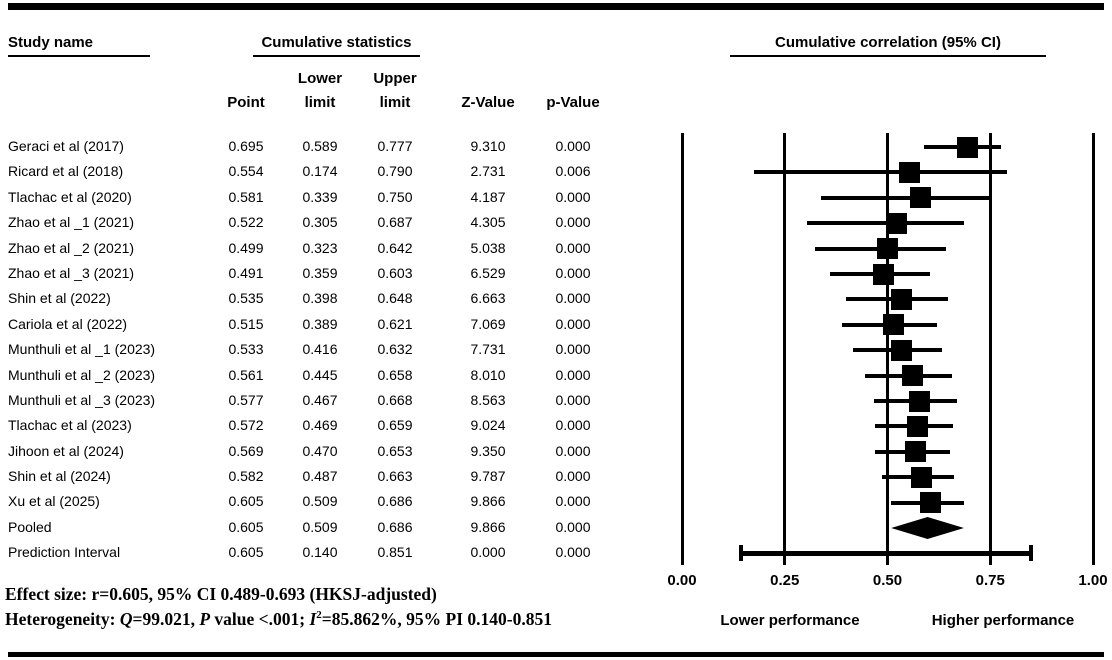 The width and height of the screenshot is (1112, 660). Describe the element at coordinates (1093, 580) in the screenshot. I see `axis-tick-label: 1.00` at that location.